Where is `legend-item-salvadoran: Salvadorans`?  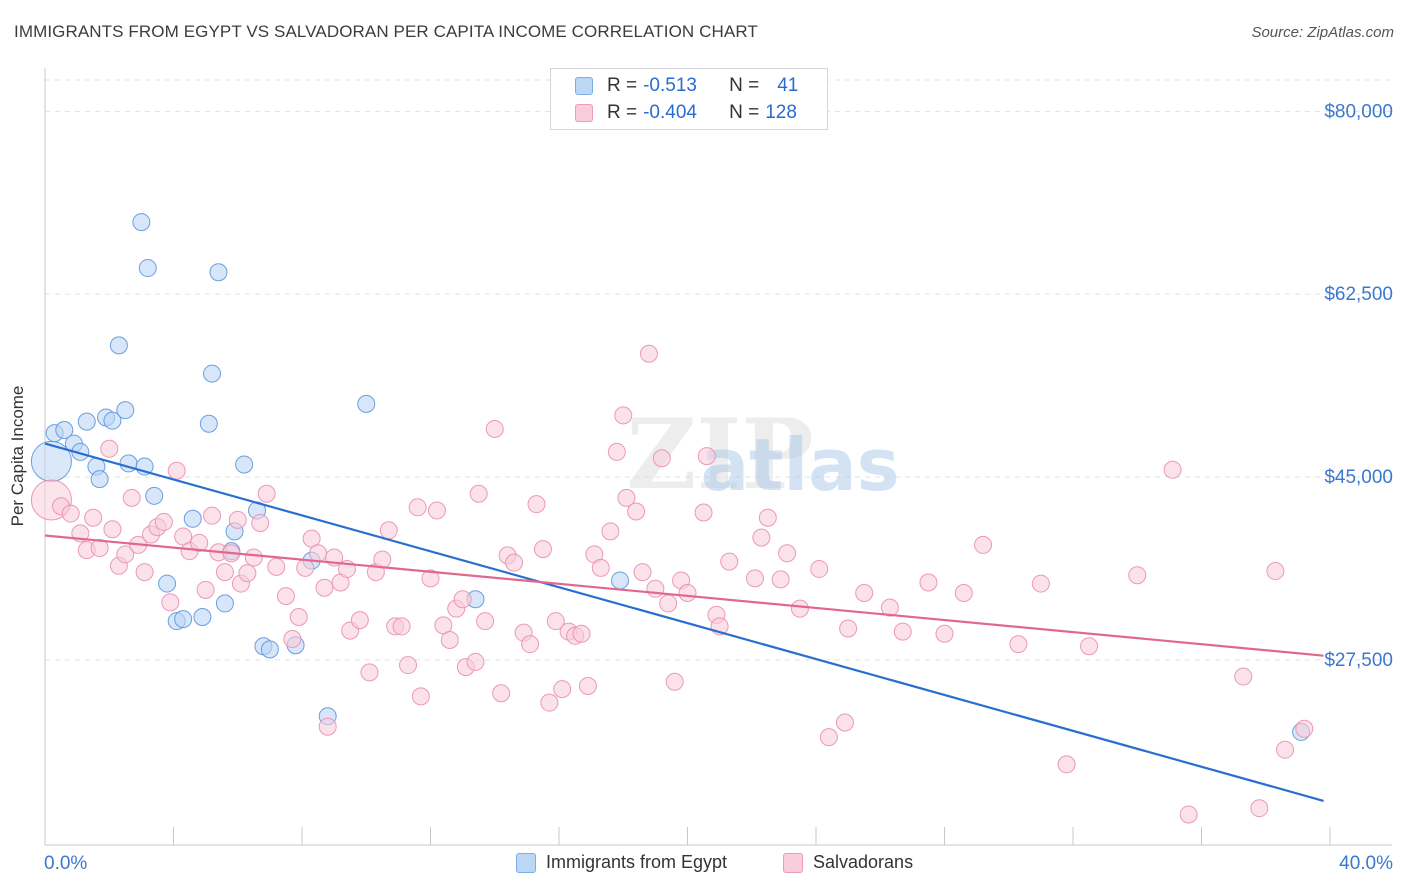 legend-item-salvadoran: Salvadorans is located at coordinates (848, 862).